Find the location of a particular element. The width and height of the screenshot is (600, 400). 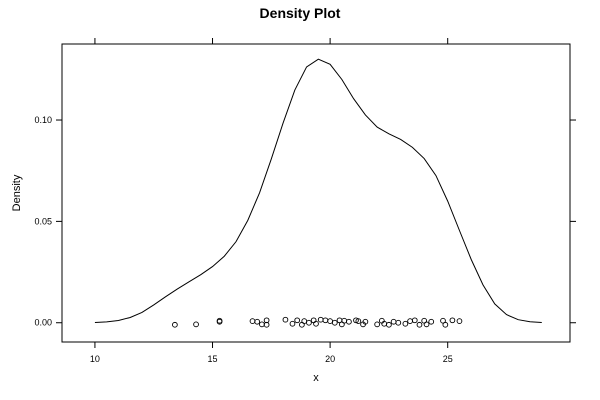

x-tick-label: 25 is located at coordinates (448, 359).